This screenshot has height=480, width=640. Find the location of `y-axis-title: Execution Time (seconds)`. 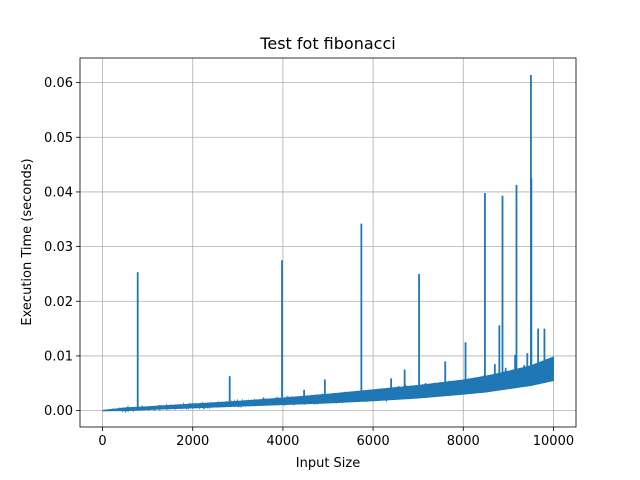

y-axis-title: Execution Time (seconds) is located at coordinates (27, 241).